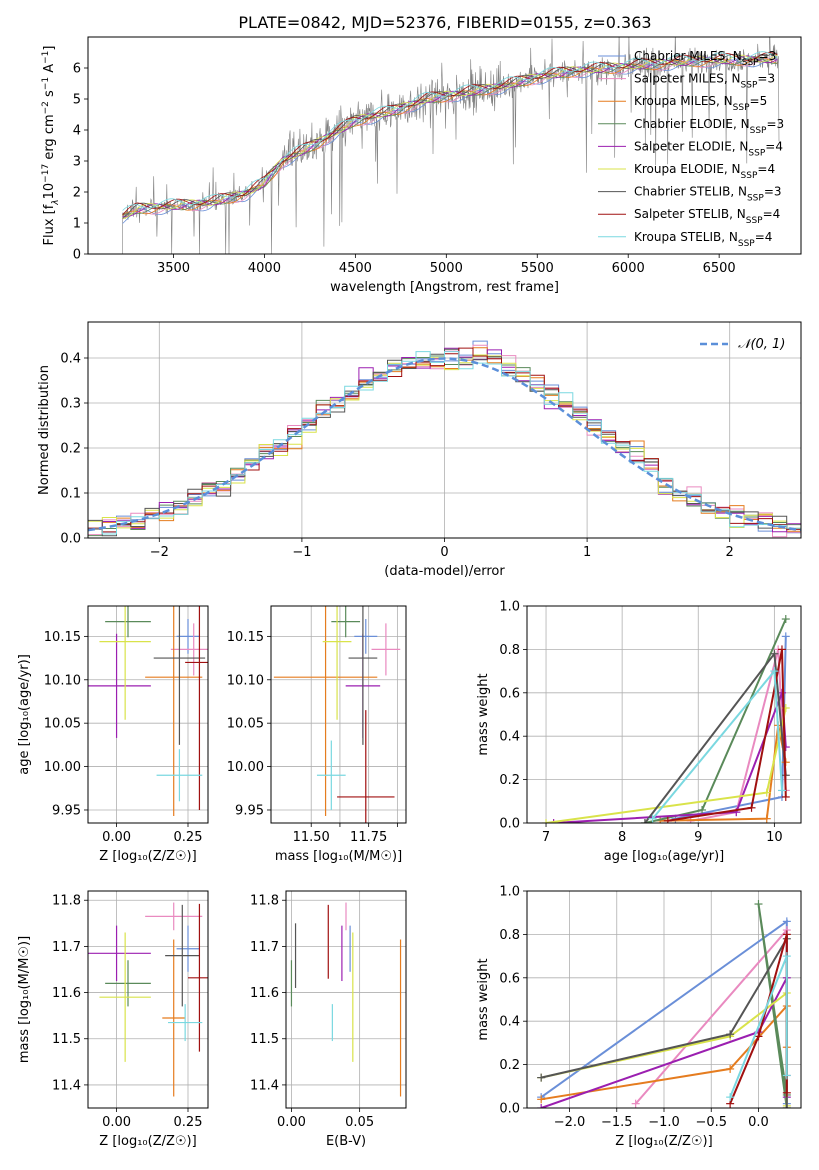  Describe the element at coordinates (709, 126) in the screenshot. I see `legend-label: Chabrier ELODIE, NSSP=3` at that location.